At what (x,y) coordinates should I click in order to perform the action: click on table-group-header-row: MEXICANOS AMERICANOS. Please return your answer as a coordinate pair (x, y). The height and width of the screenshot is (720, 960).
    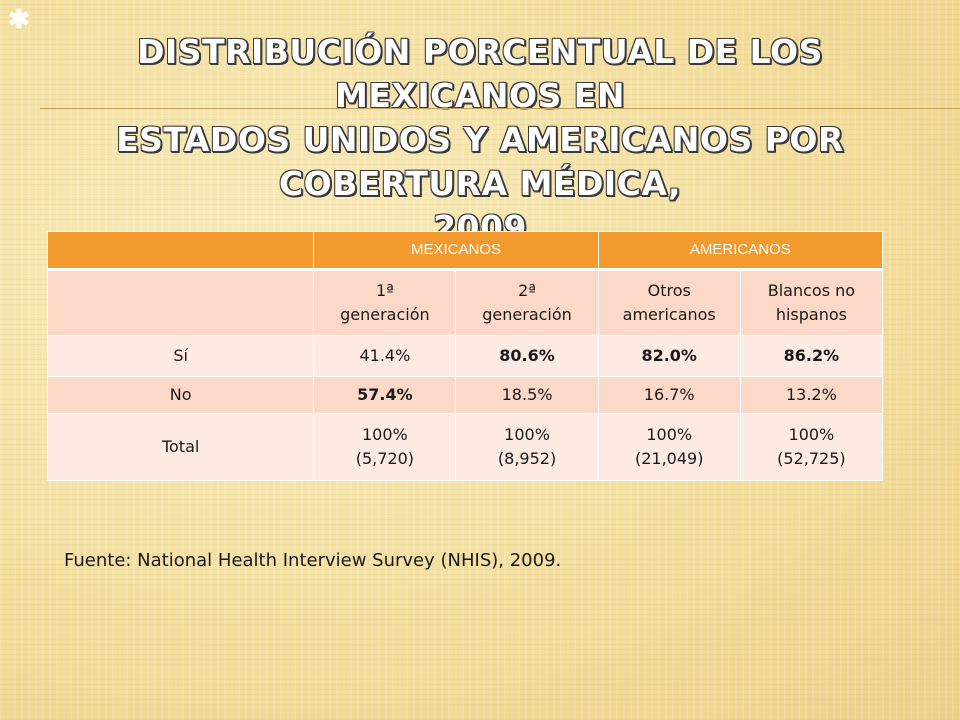
    Looking at the image, I should click on (465, 251).